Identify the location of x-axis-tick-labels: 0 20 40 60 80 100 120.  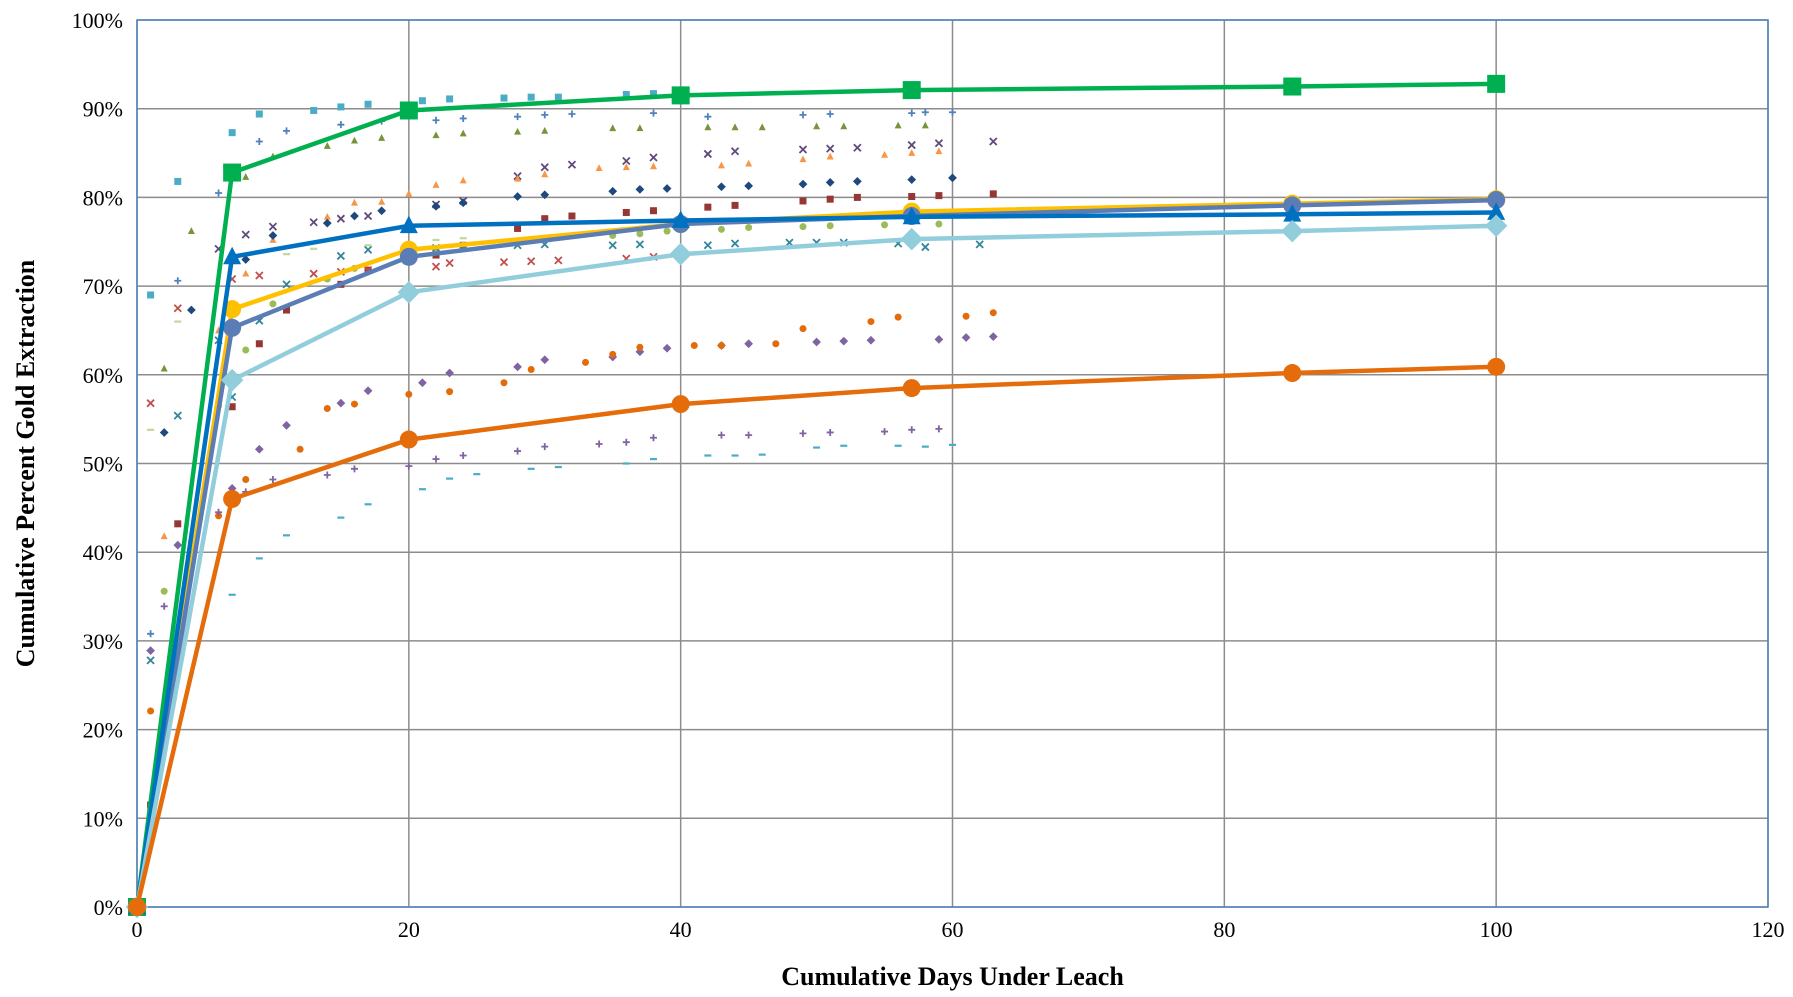
(958, 929).